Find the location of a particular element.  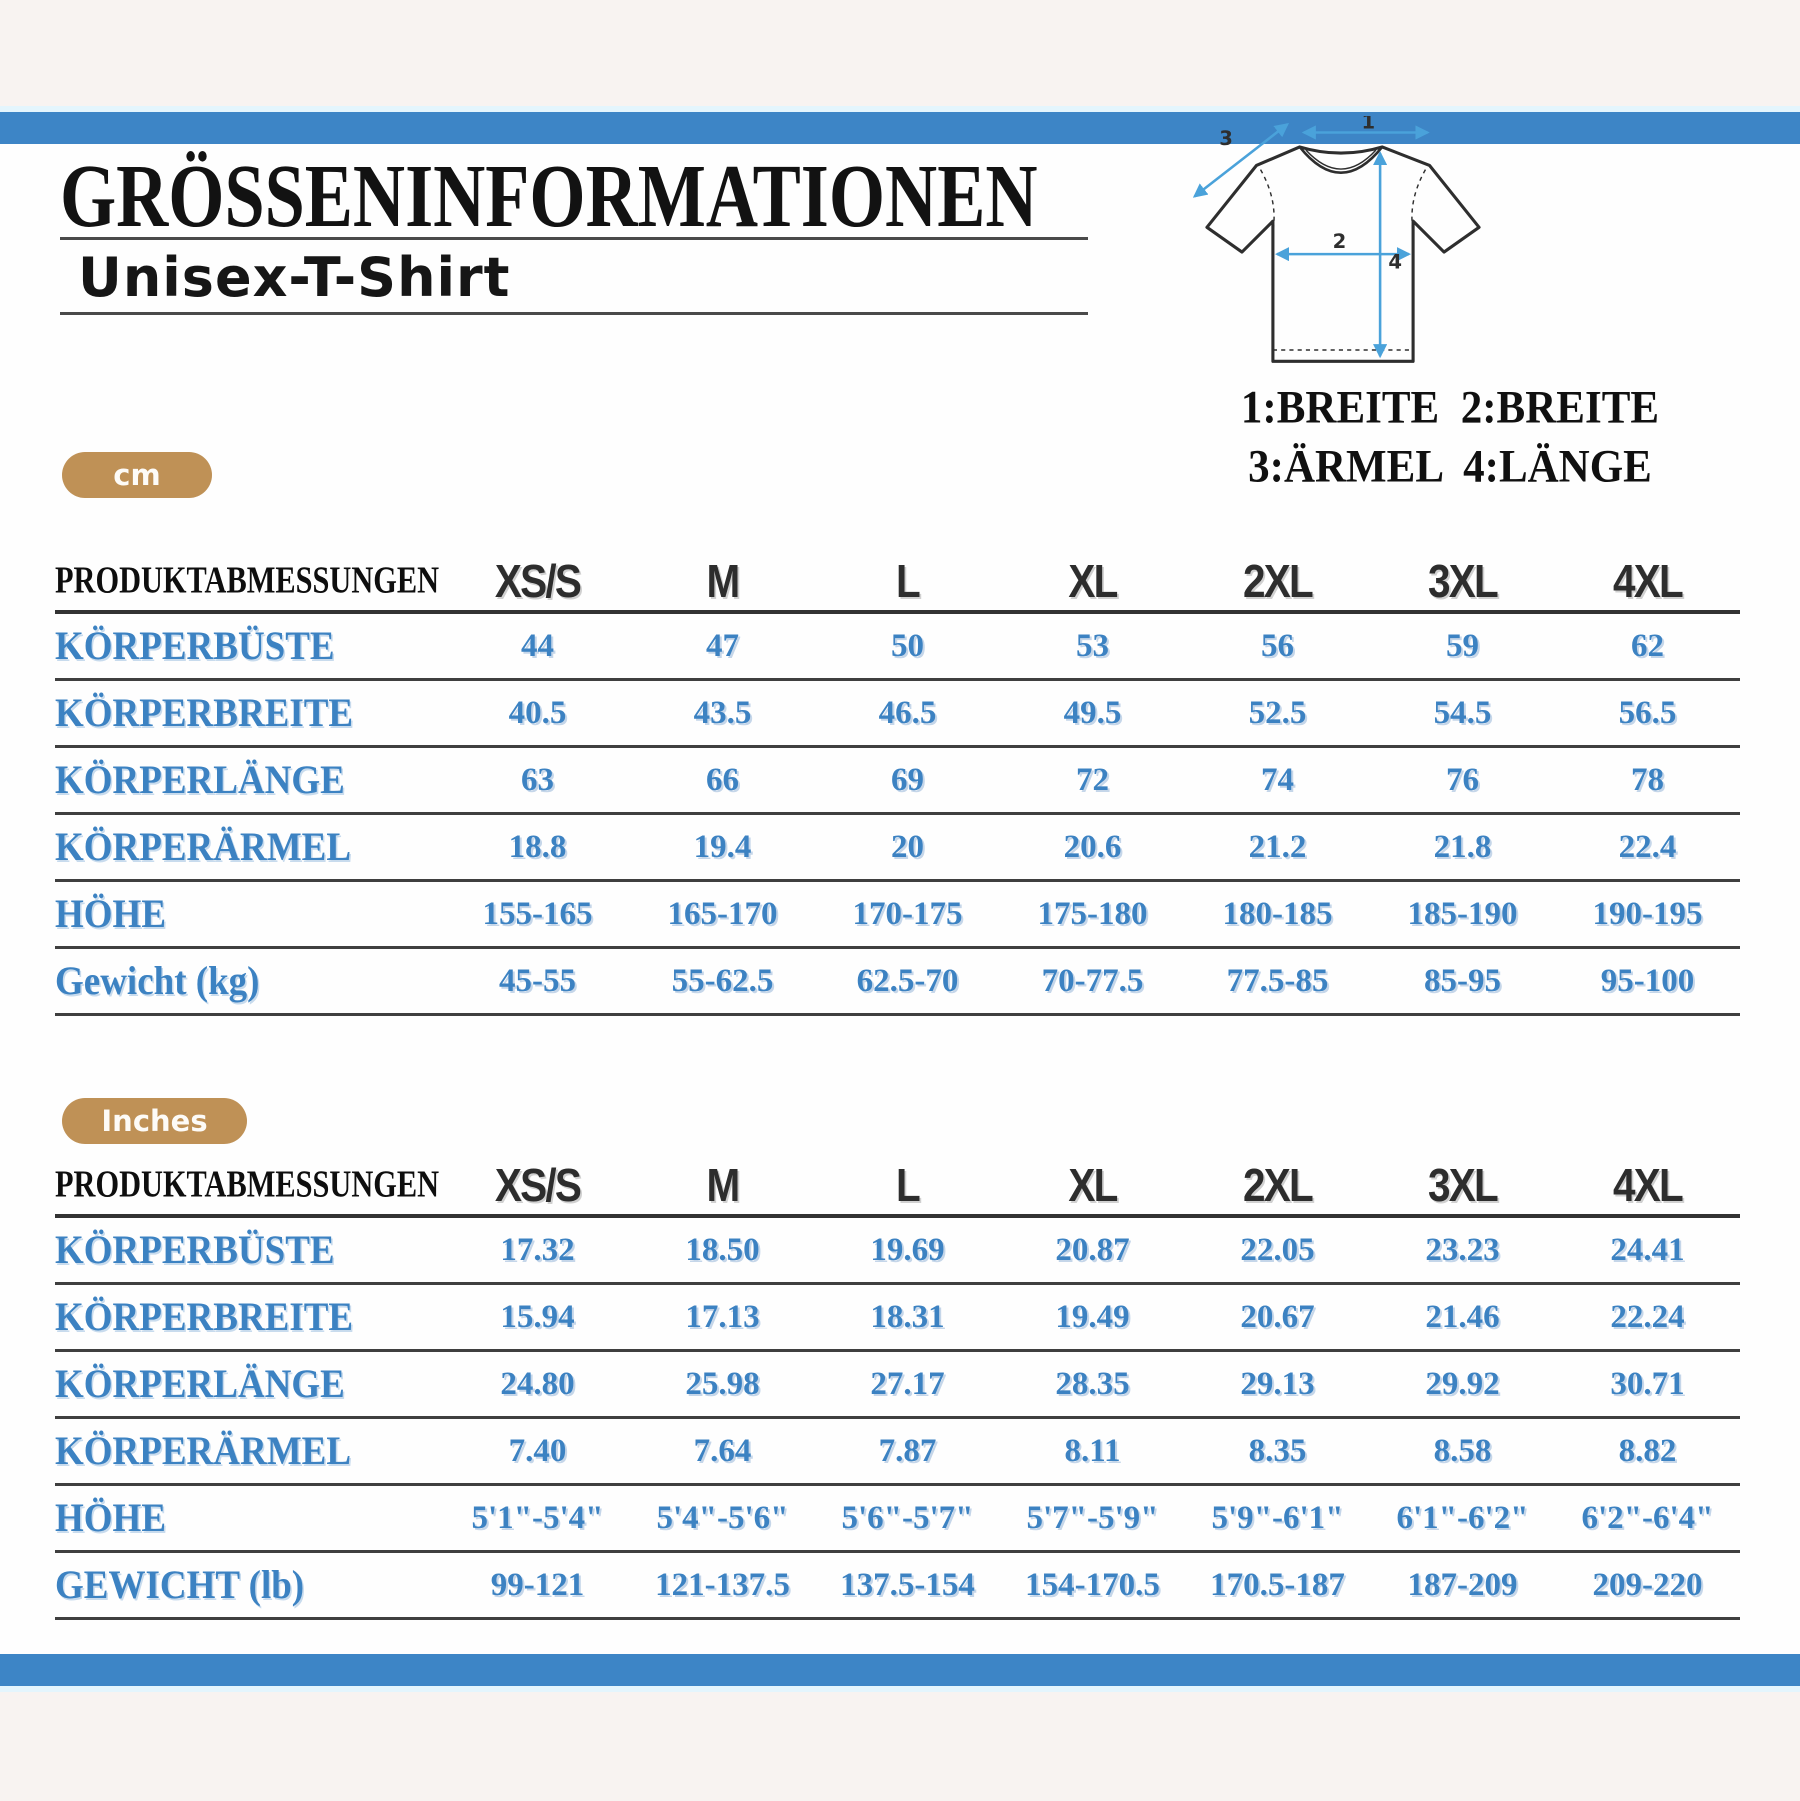

measurement-value: 24.41 is located at coordinates (1647, 1249).